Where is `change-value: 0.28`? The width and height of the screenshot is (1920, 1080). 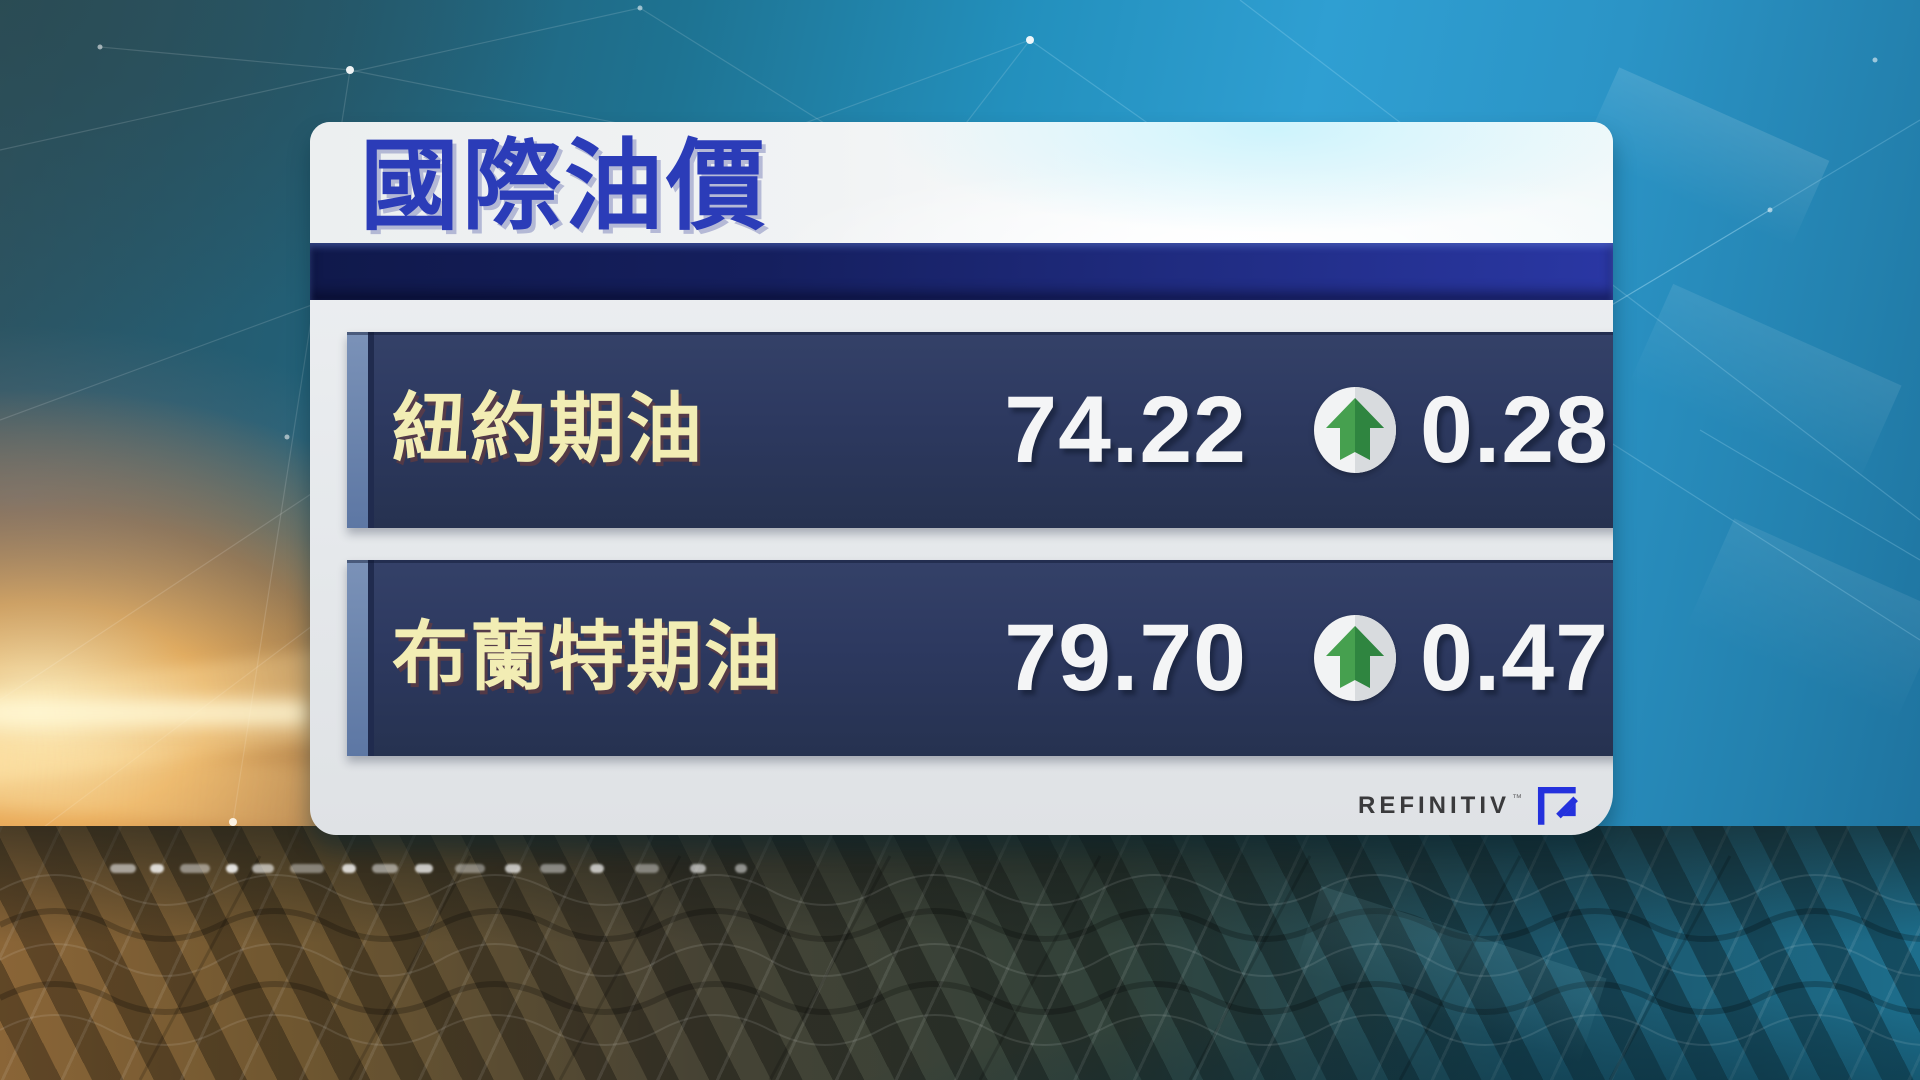 change-value: 0.28 is located at coordinates (1514, 429).